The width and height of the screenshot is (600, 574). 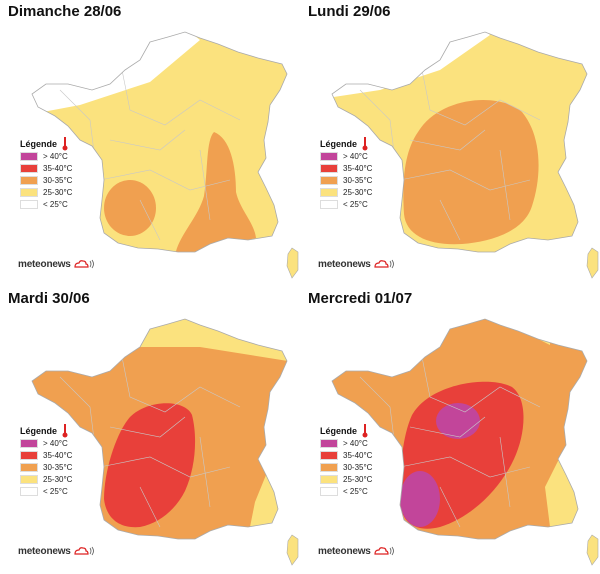 What do you see at coordinates (349, 11) in the screenshot?
I see `panel-title: Lundi 29/06` at bounding box center [349, 11].